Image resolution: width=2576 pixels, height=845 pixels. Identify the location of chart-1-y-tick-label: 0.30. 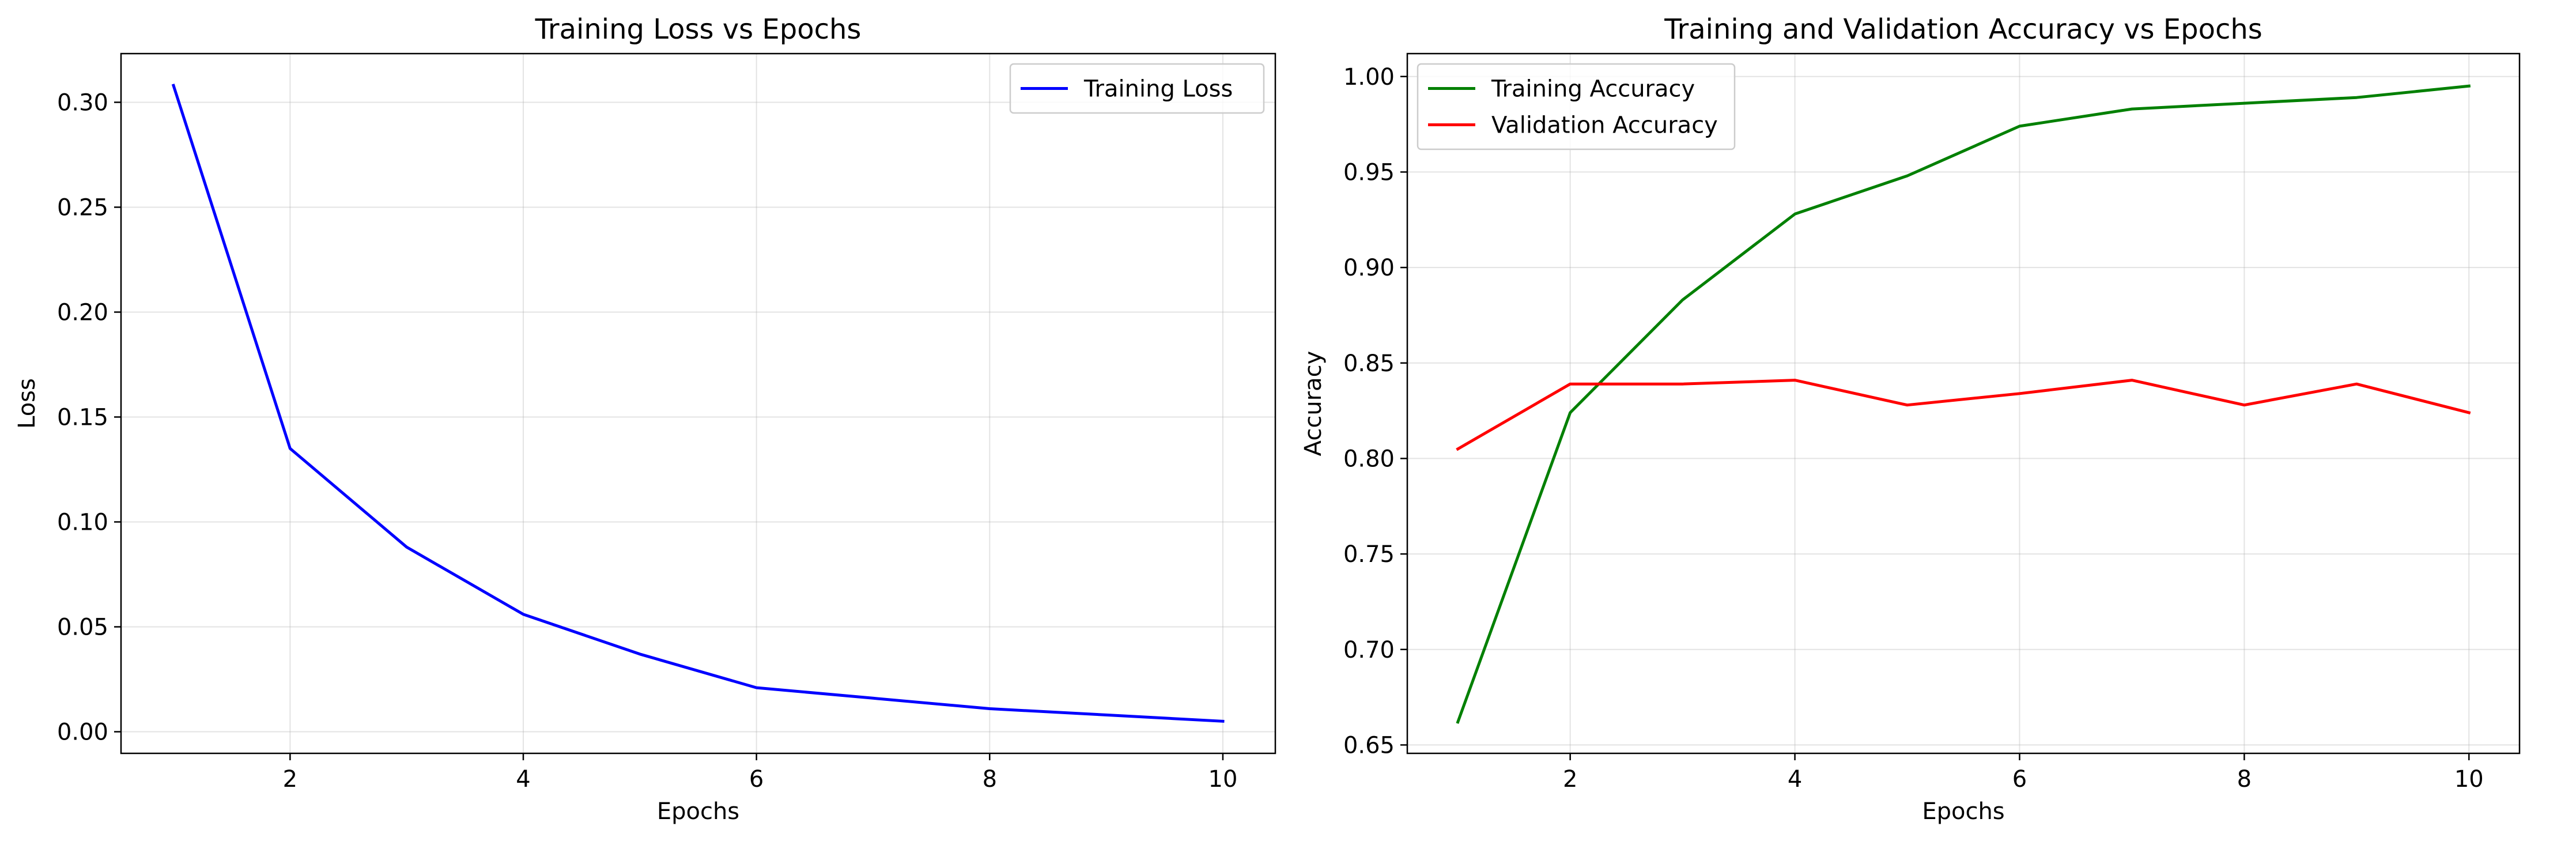
(82, 103).